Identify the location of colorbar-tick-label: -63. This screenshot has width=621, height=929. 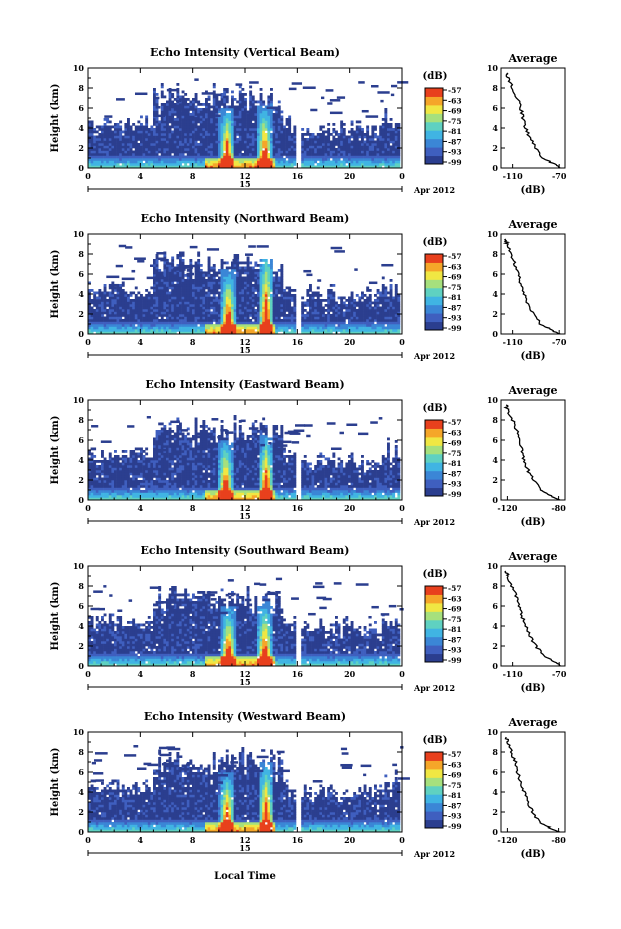
(455, 432).